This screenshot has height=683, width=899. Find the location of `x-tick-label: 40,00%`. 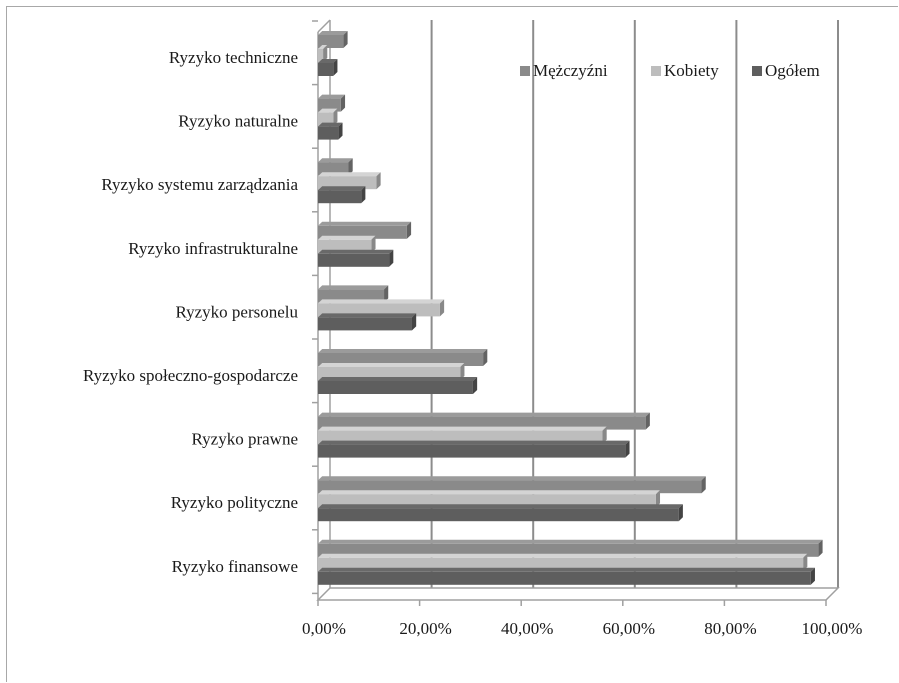

x-tick-label: 40,00% is located at coordinates (527, 628).